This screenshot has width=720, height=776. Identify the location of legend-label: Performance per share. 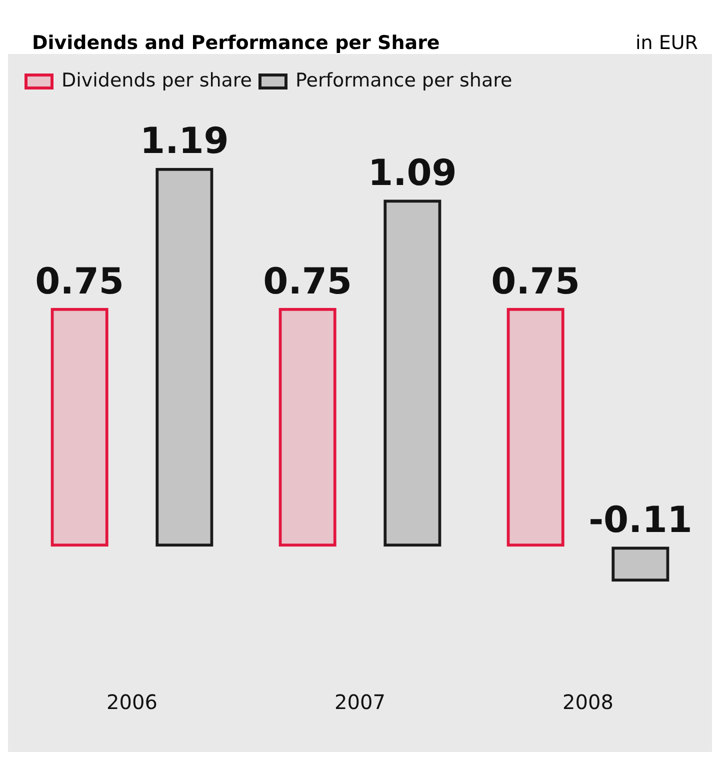
(403, 80).